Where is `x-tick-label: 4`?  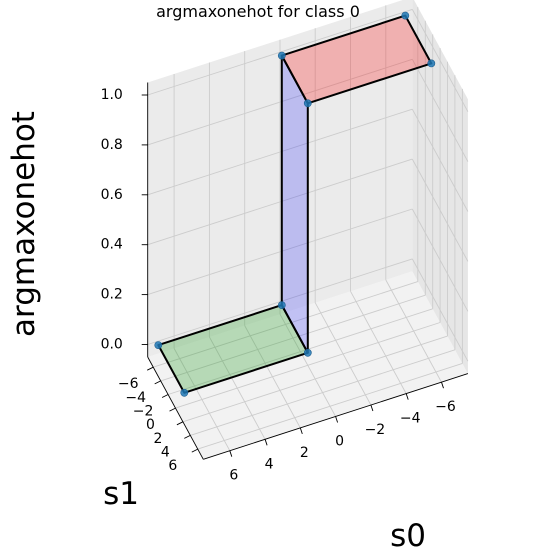
x-tick-label: 4 is located at coordinates (269, 464).